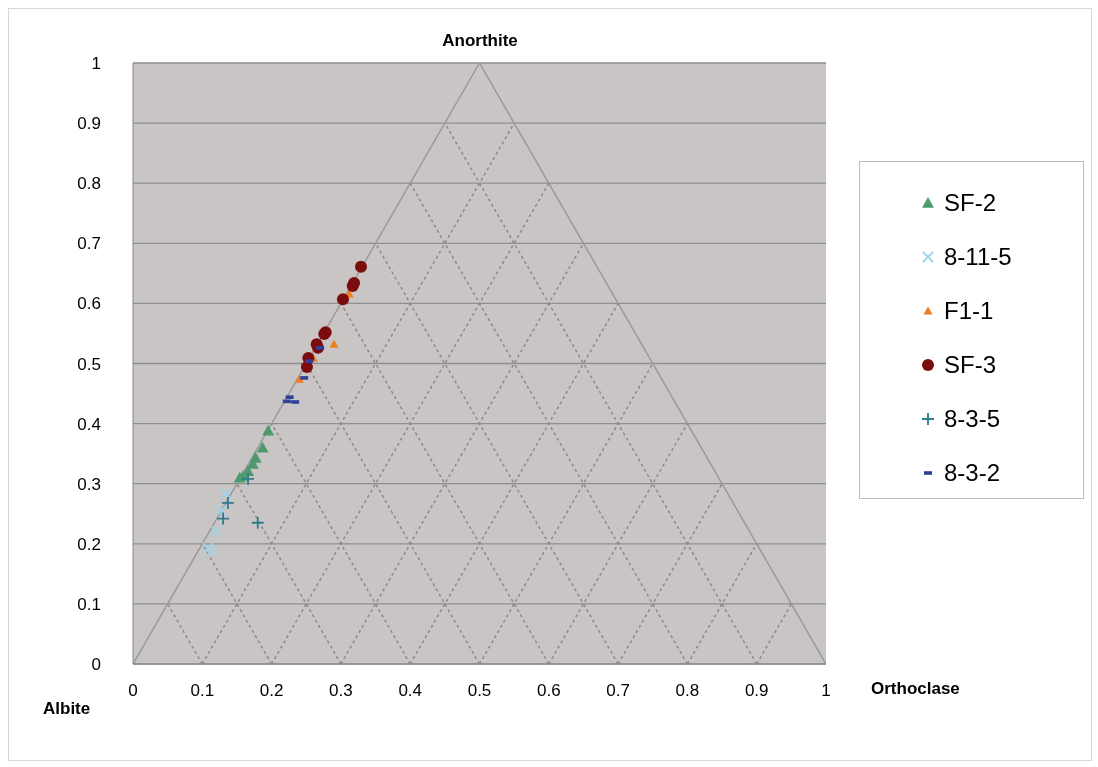 The height and width of the screenshot is (767, 1098). What do you see at coordinates (89, 604) in the screenshot?
I see `y-tick-label: 0.1` at bounding box center [89, 604].